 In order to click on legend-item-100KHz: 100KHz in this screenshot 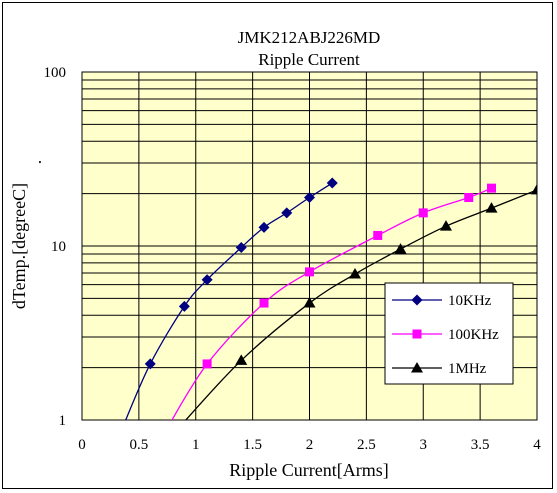, I will do `click(445, 335)`.